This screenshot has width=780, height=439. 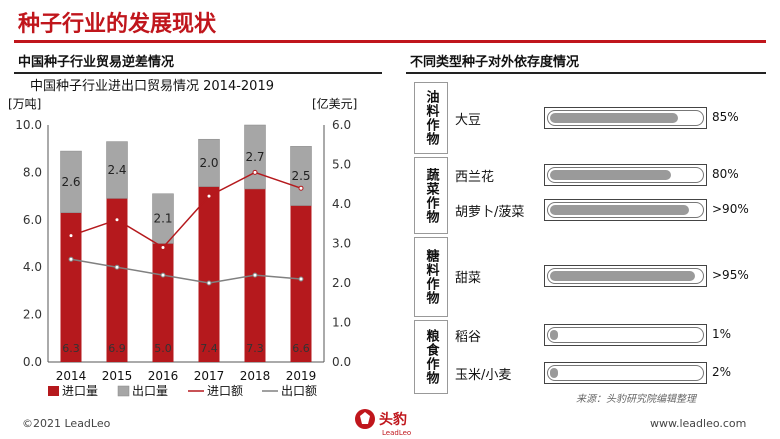 I want to click on y-tick-label: 8.0, so click(x=32, y=172).